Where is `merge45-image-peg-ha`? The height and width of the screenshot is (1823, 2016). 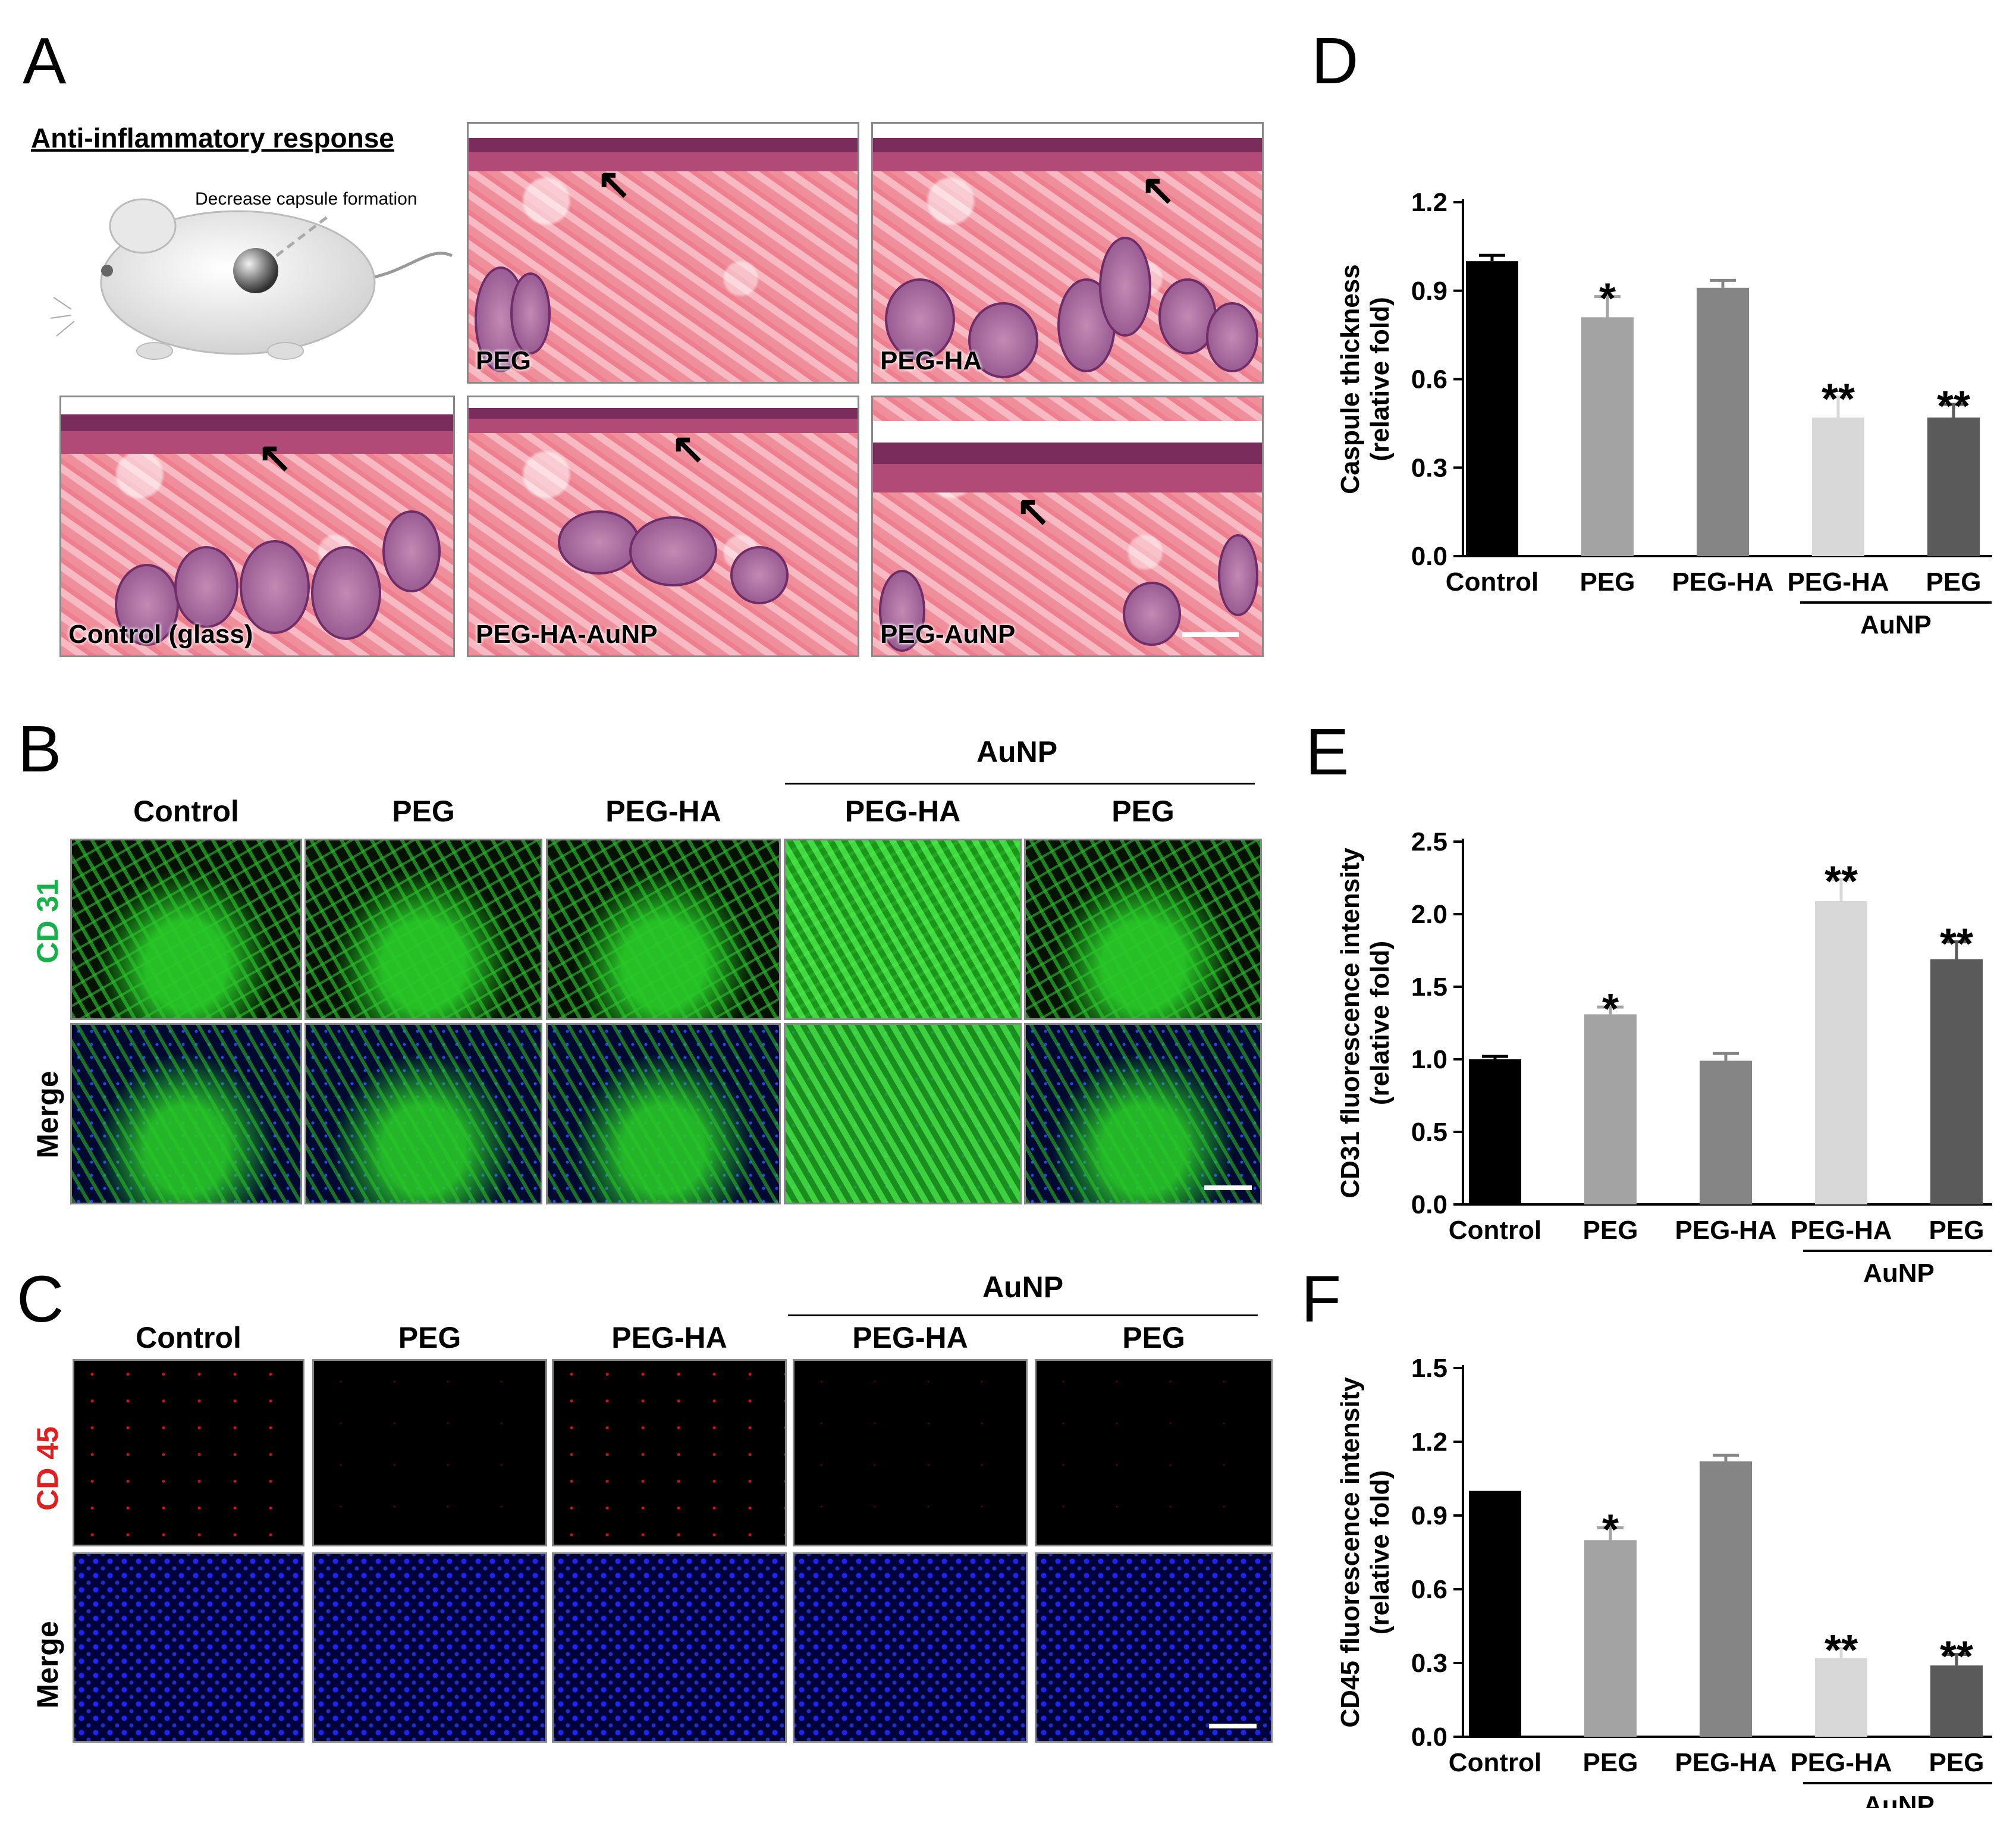
merge45-image-peg-ha is located at coordinates (669, 1648).